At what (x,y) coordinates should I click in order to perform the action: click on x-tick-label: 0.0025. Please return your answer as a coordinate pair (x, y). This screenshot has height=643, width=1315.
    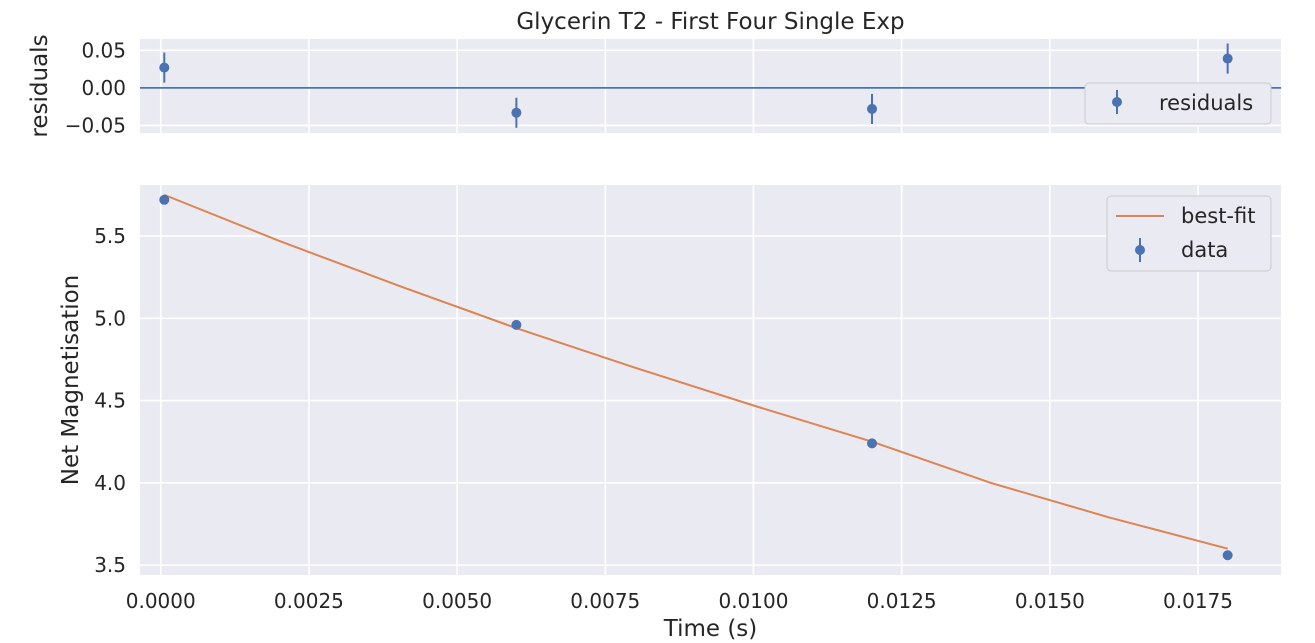
    Looking at the image, I should click on (309, 601).